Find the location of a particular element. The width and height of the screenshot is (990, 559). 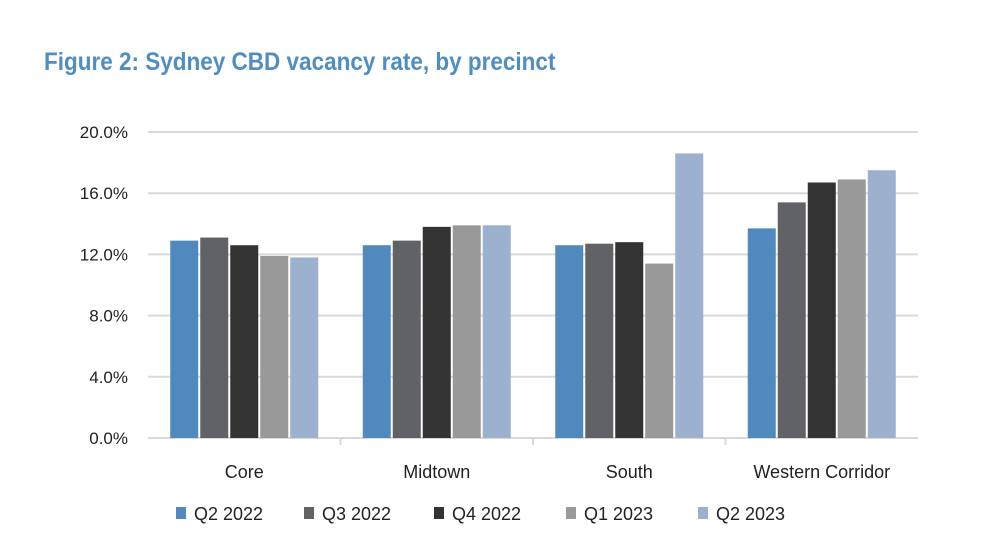

y-tick-label: 12.0% is located at coordinates (104, 254).